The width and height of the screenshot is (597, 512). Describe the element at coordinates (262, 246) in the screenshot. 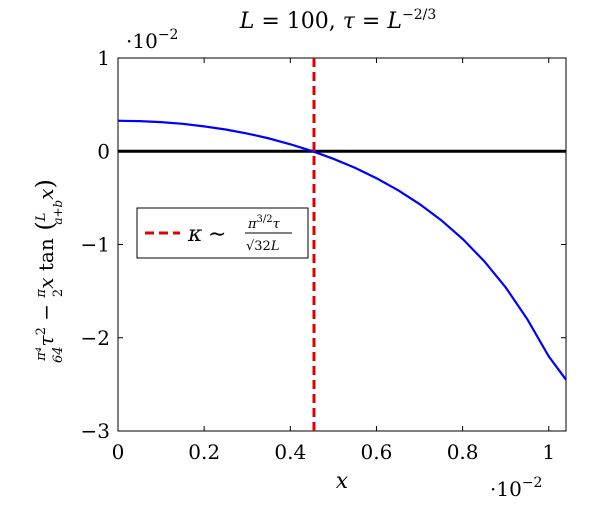

I see `svg-text: √32L` at that location.